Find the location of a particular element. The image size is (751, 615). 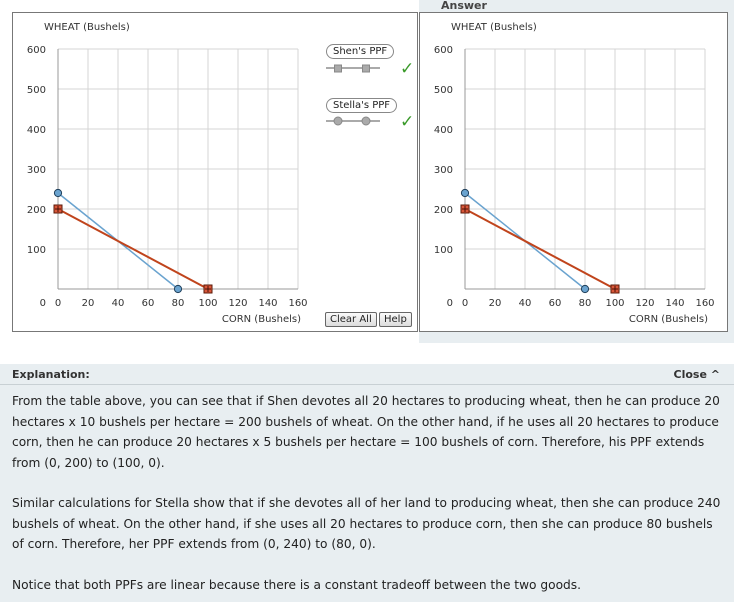

close-explanation-button: Close ^ is located at coordinates (696, 374).